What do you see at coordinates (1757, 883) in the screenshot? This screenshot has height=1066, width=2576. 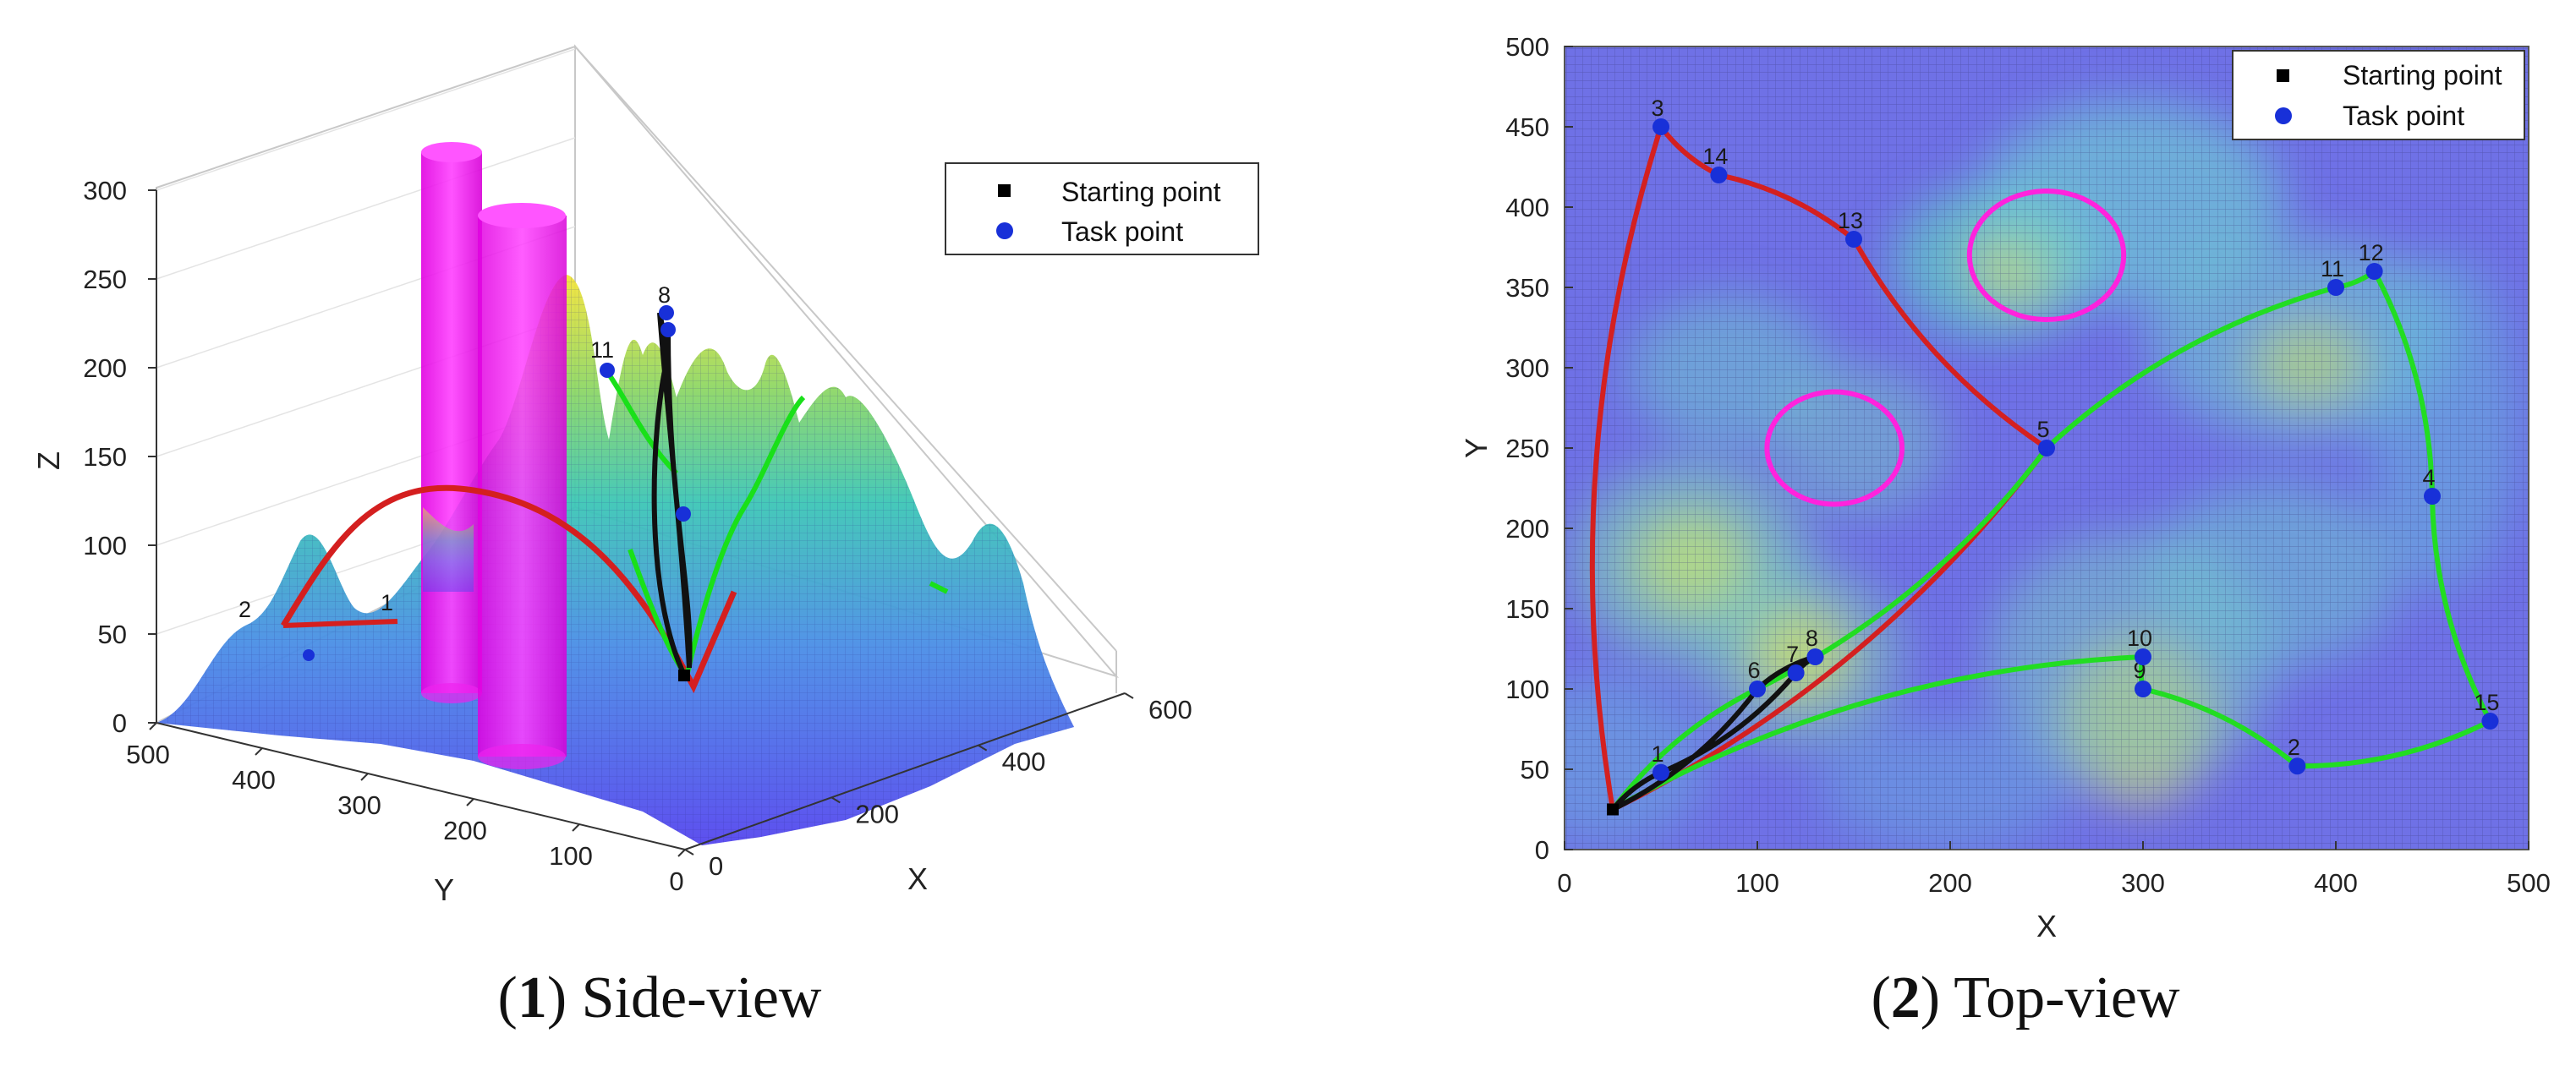 I see `x-tick-label: 100` at bounding box center [1757, 883].